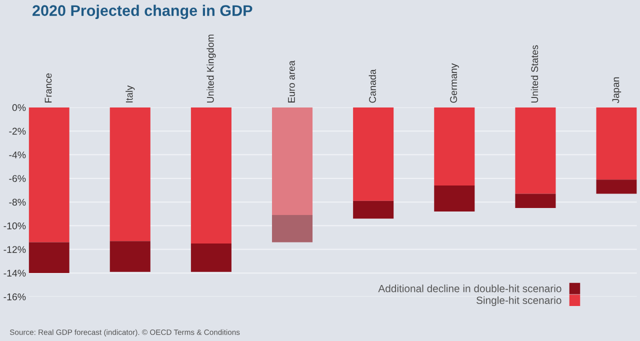  What do you see at coordinates (534, 73) in the screenshot?
I see `x-tick-label: United States` at bounding box center [534, 73].